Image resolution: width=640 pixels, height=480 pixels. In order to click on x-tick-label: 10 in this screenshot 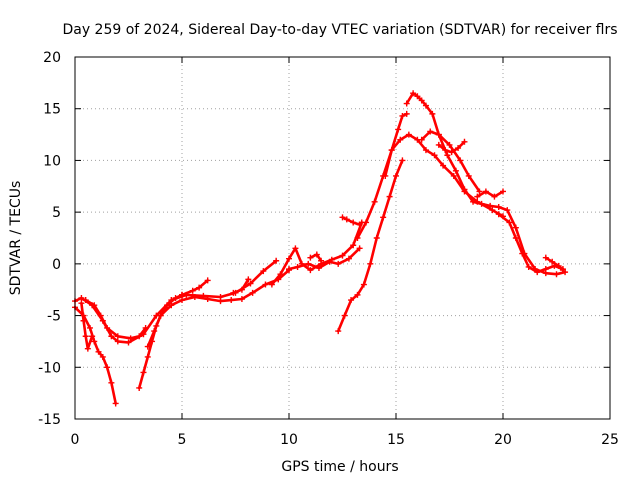, I will do `click(289, 440)`.